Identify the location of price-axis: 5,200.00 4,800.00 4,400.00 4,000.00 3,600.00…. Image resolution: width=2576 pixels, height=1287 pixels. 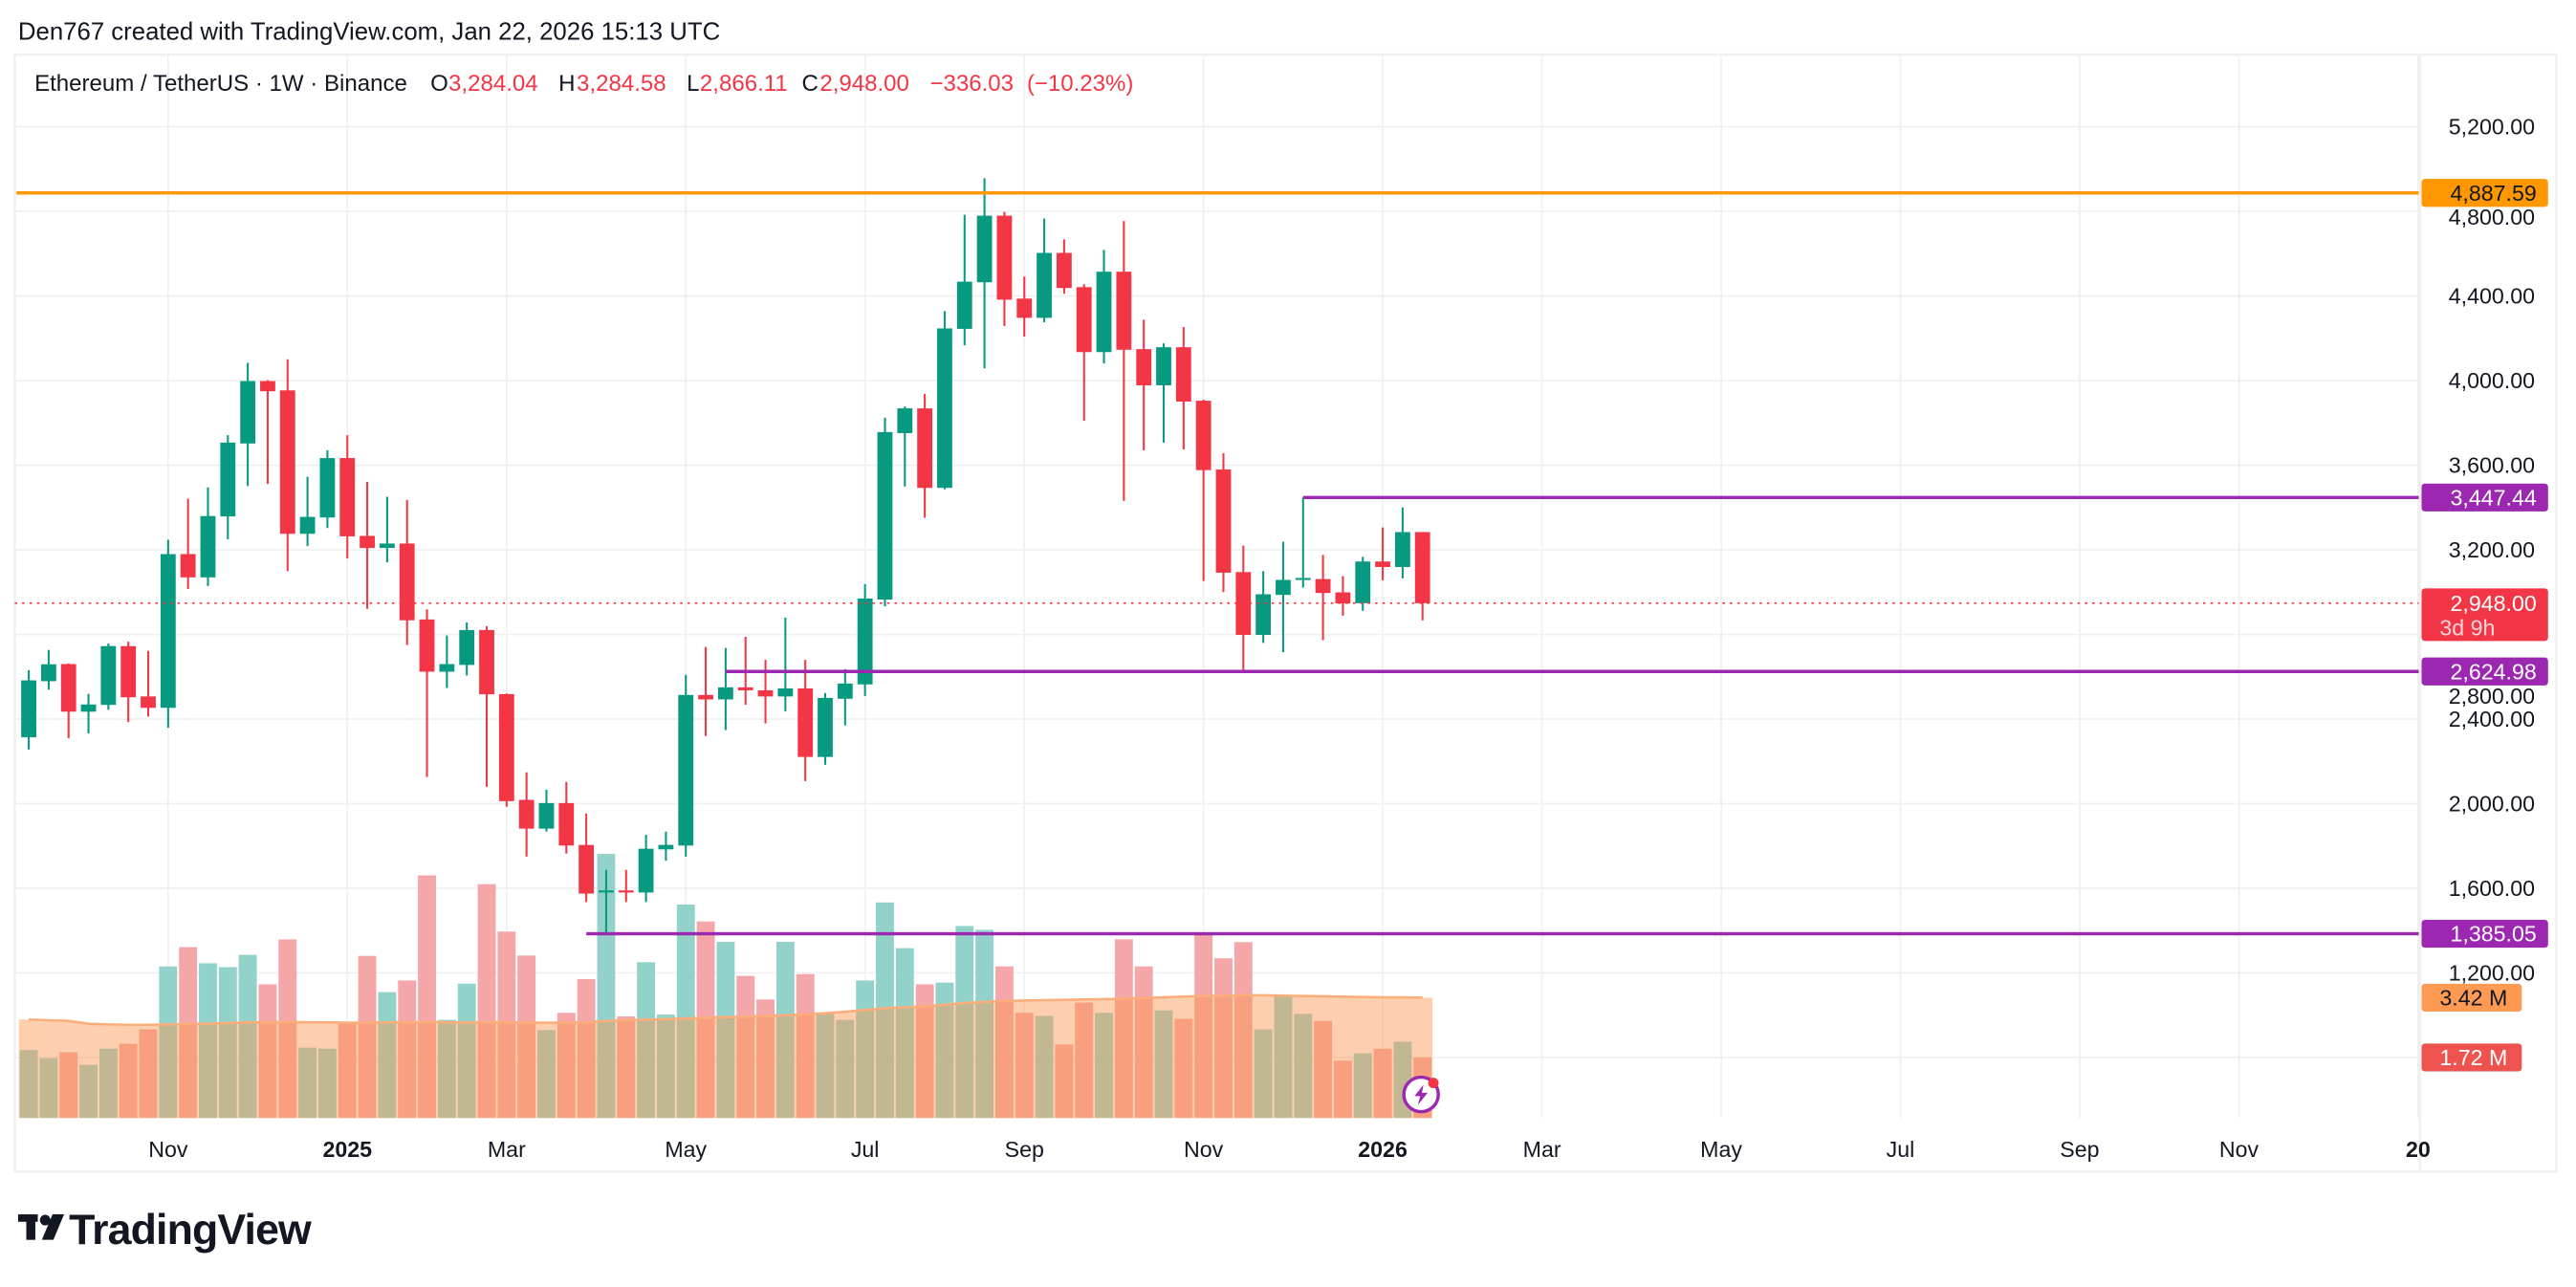
(2484, 593).